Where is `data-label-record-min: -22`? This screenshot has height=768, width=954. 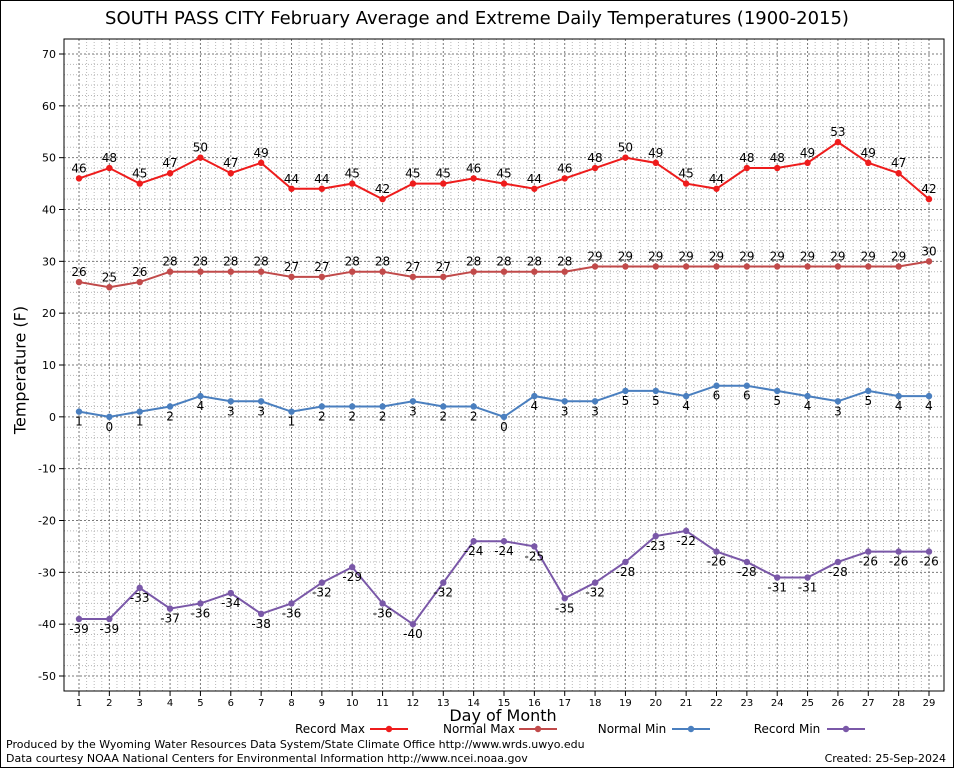 data-label-record-min: -22 is located at coordinates (686, 541).